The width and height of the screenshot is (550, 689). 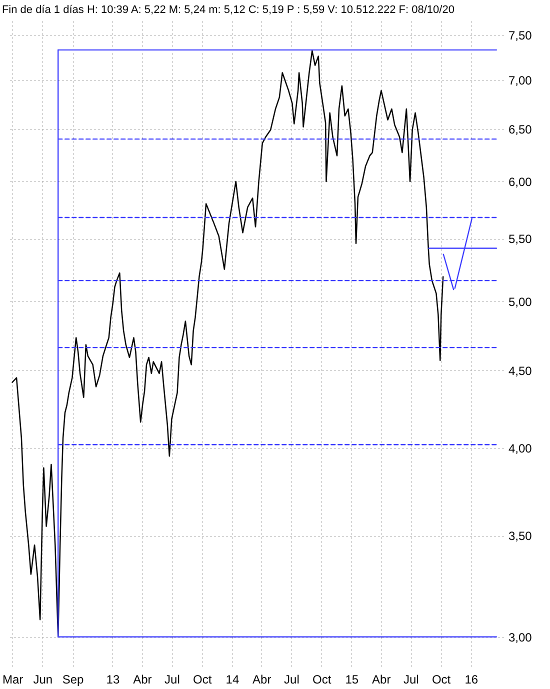 I want to click on x-tick-label: Sep, so click(x=73, y=679).